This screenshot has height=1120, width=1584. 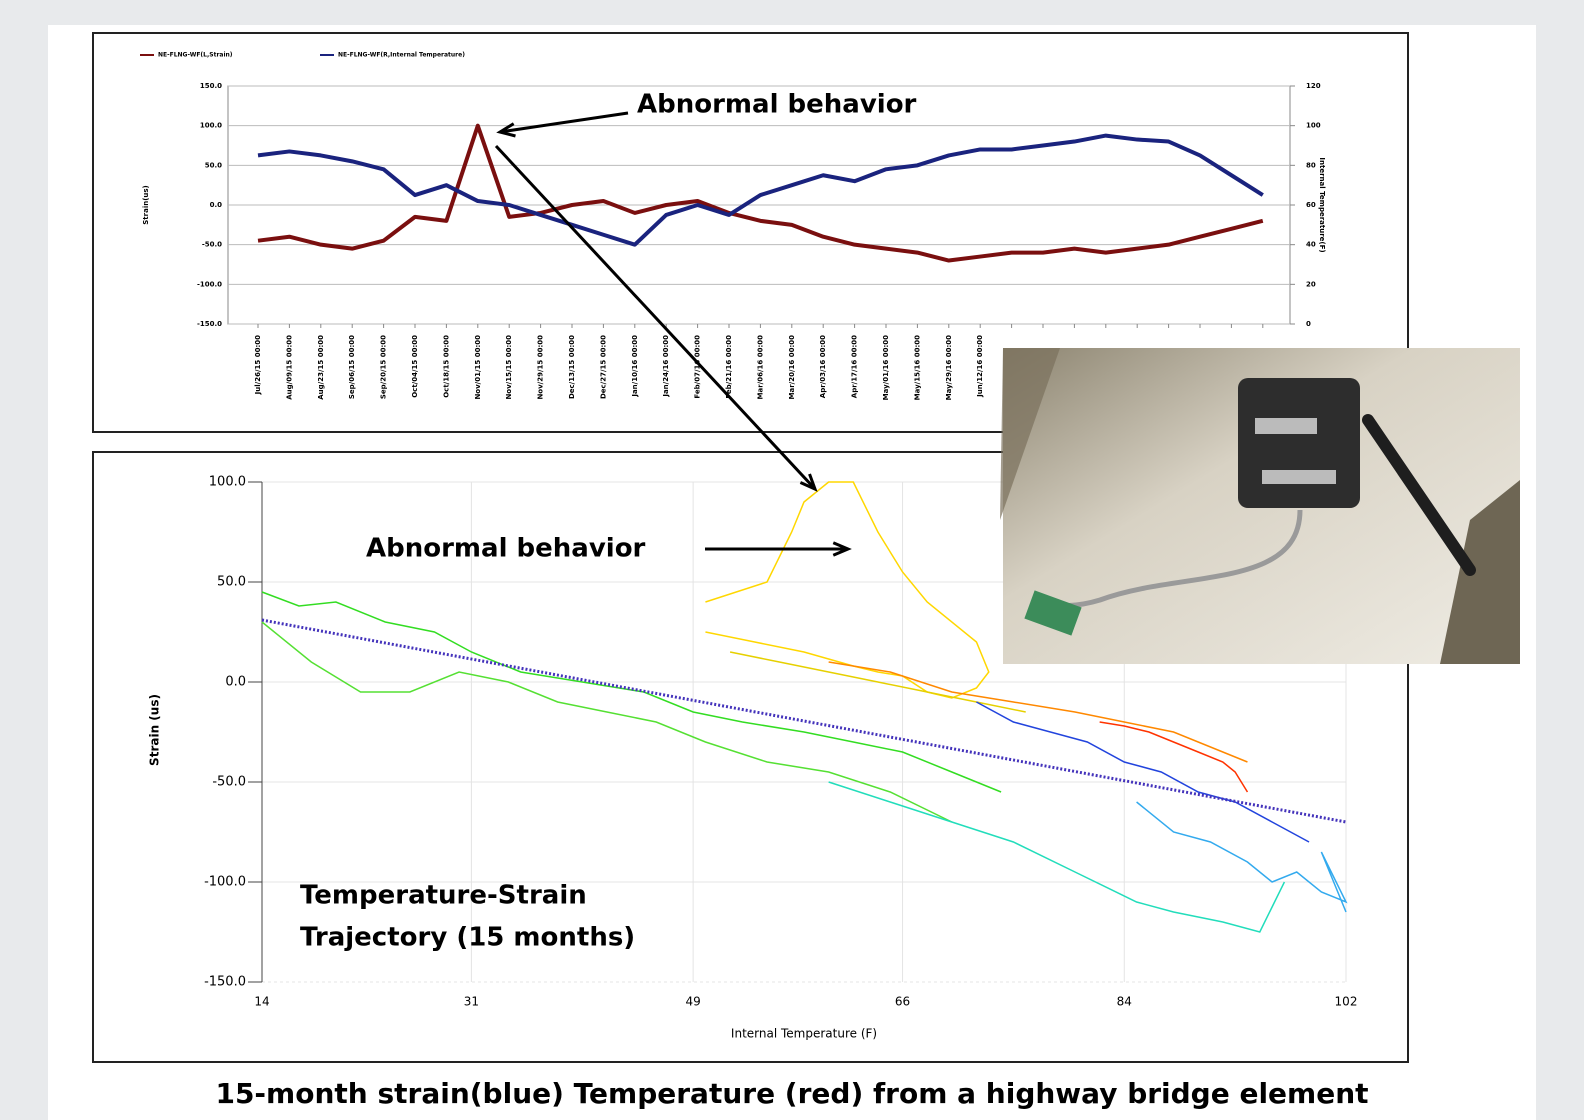 What do you see at coordinates (258, 365) in the screenshot?
I see `x-tick-label: Jul/26/15 00:00` at bounding box center [258, 365].